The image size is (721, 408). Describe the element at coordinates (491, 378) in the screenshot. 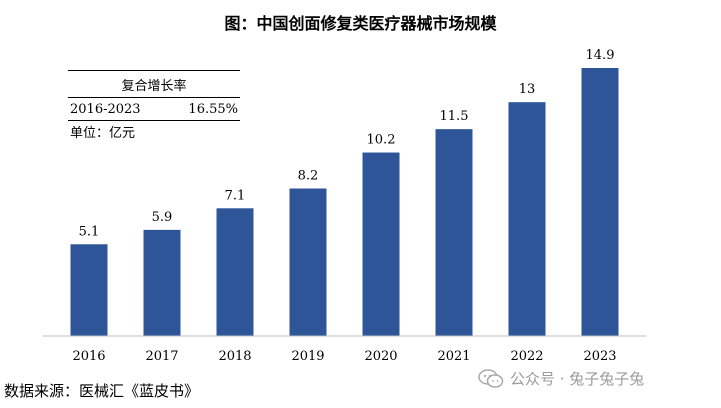

I see `wechat-icon` at that location.